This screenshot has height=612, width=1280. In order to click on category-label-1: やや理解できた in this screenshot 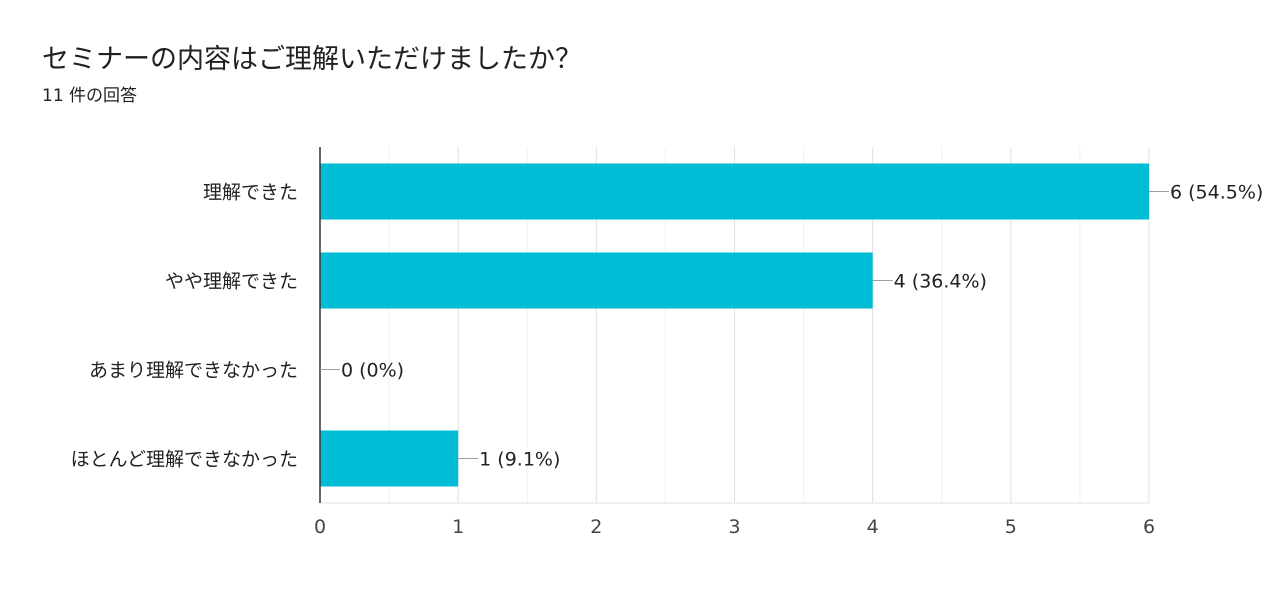, I will do `click(231, 282)`.